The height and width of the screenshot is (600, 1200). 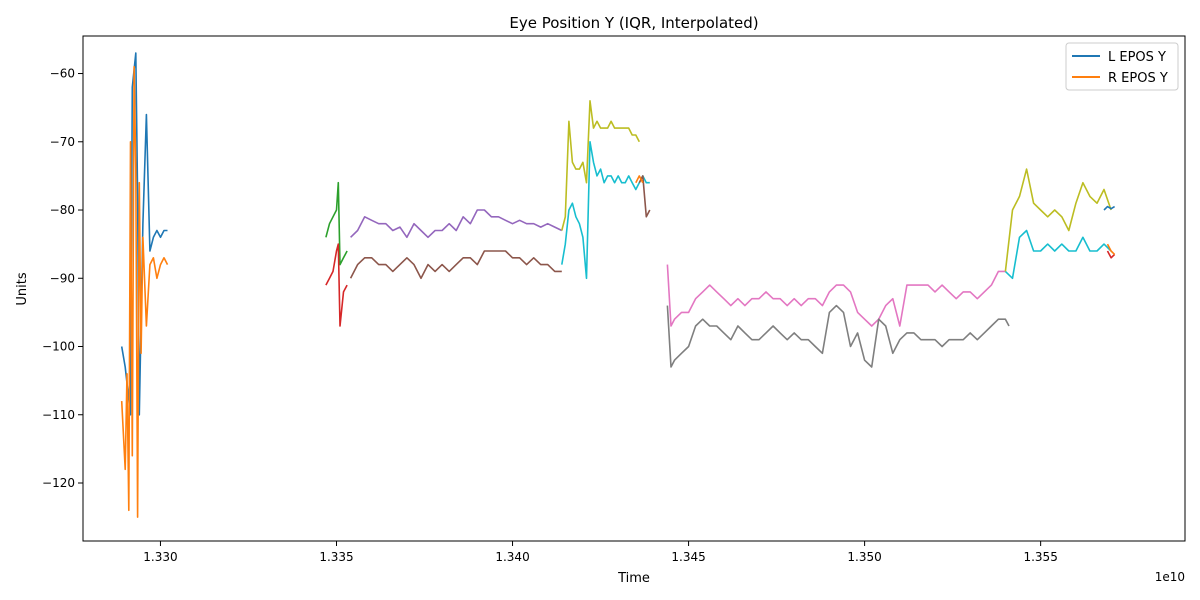 What do you see at coordinates (633, 23) in the screenshot?
I see `chart-title: Eye Position Y (IQR, Interpolated)` at bounding box center [633, 23].